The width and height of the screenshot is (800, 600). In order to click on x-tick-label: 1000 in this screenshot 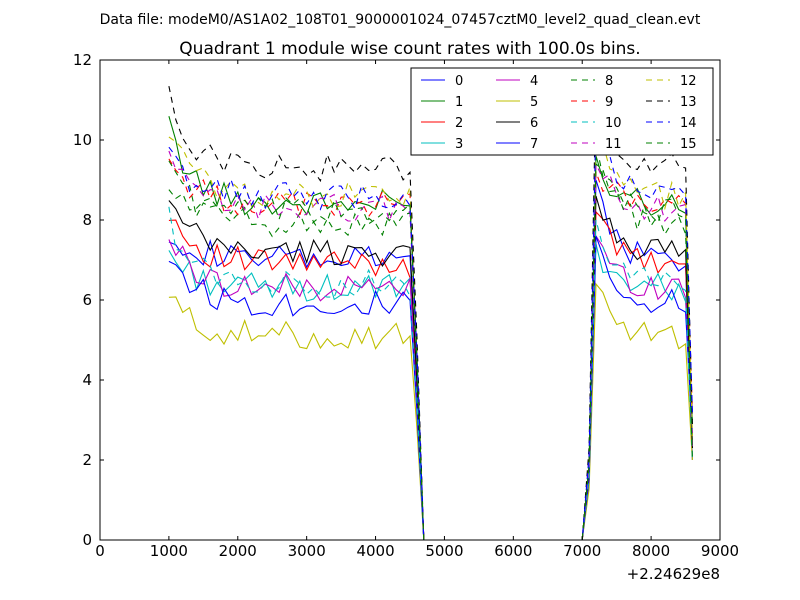, I will do `click(169, 551)`.